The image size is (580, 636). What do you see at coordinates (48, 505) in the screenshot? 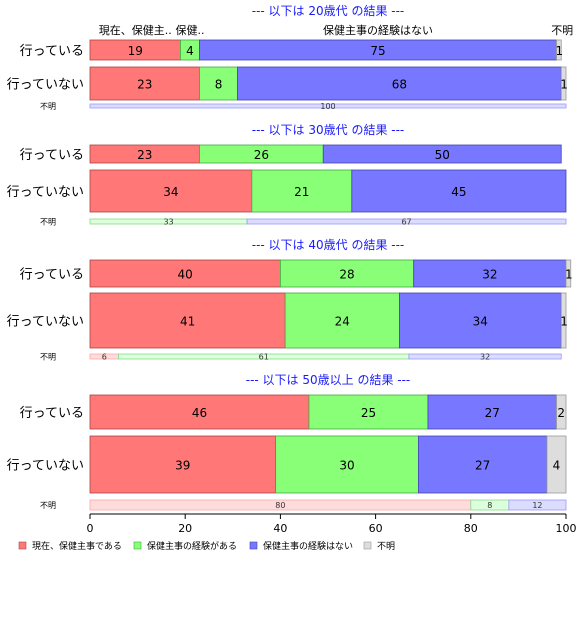
I see `row-label-3-2: 不明` at bounding box center [48, 505].